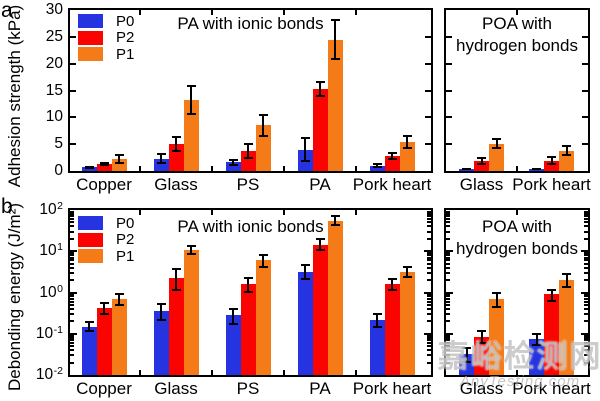 This screenshot has height=401, width=600. I want to click on bar-p2-ps, so click(248, 160).